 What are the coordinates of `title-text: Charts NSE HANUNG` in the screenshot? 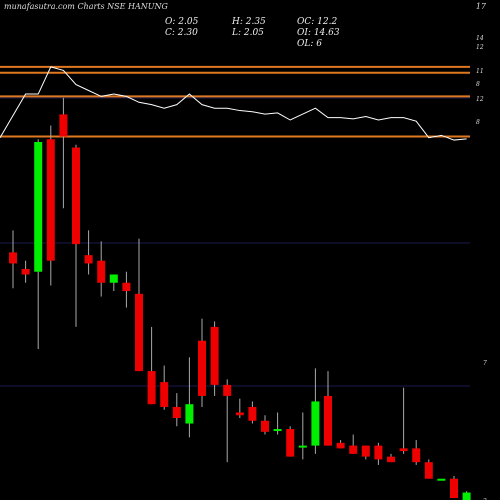 It's located at (122, 6).